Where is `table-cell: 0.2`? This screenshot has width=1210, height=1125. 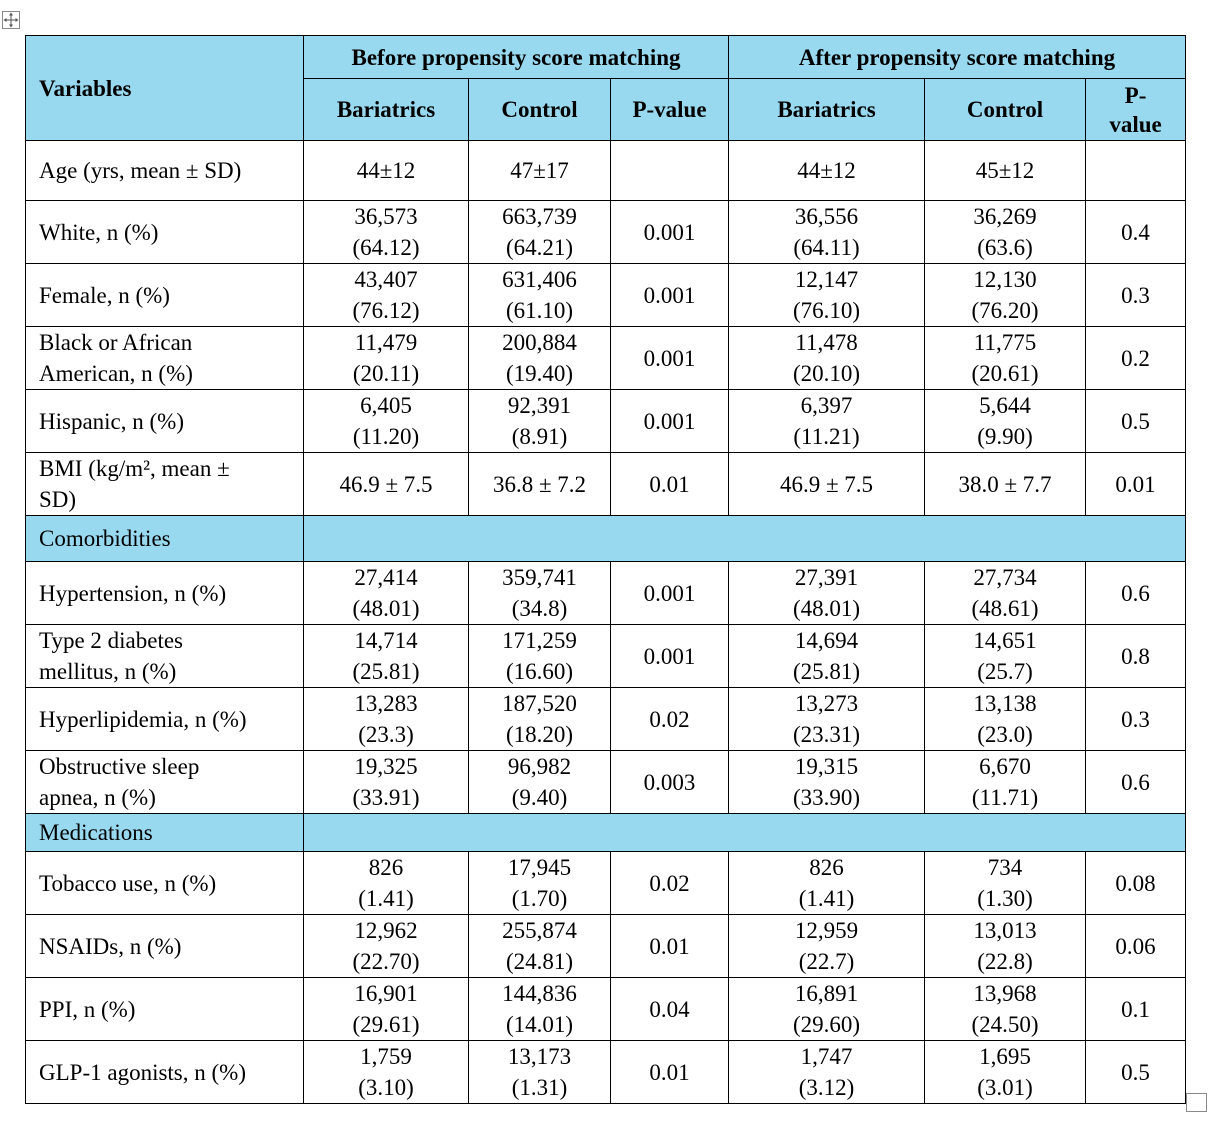
table-cell: 0.2 is located at coordinates (1135, 358).